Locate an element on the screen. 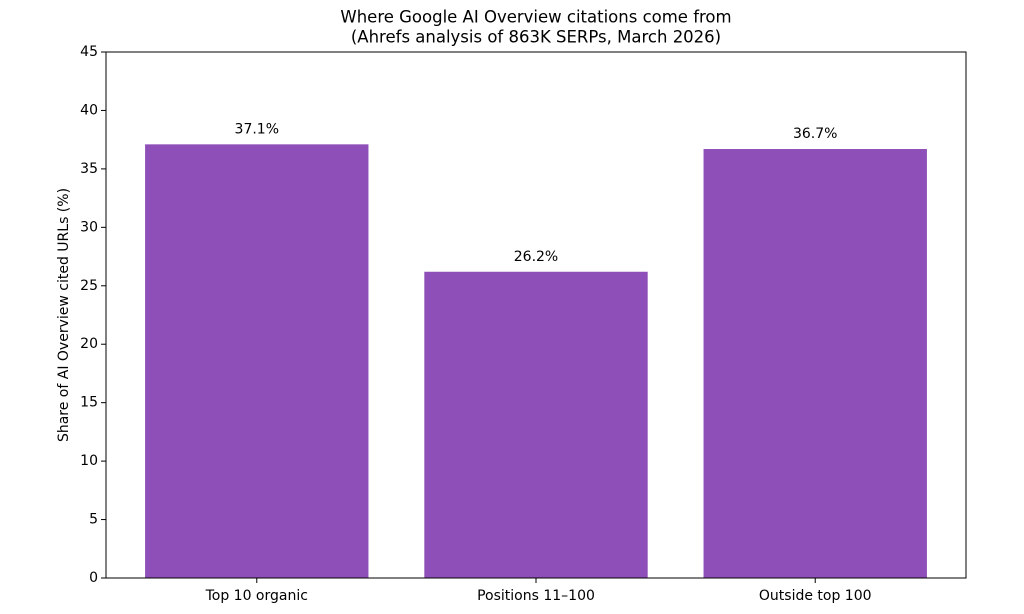 This screenshot has width=1024, height=614. value-label: 36.7% is located at coordinates (815, 134).